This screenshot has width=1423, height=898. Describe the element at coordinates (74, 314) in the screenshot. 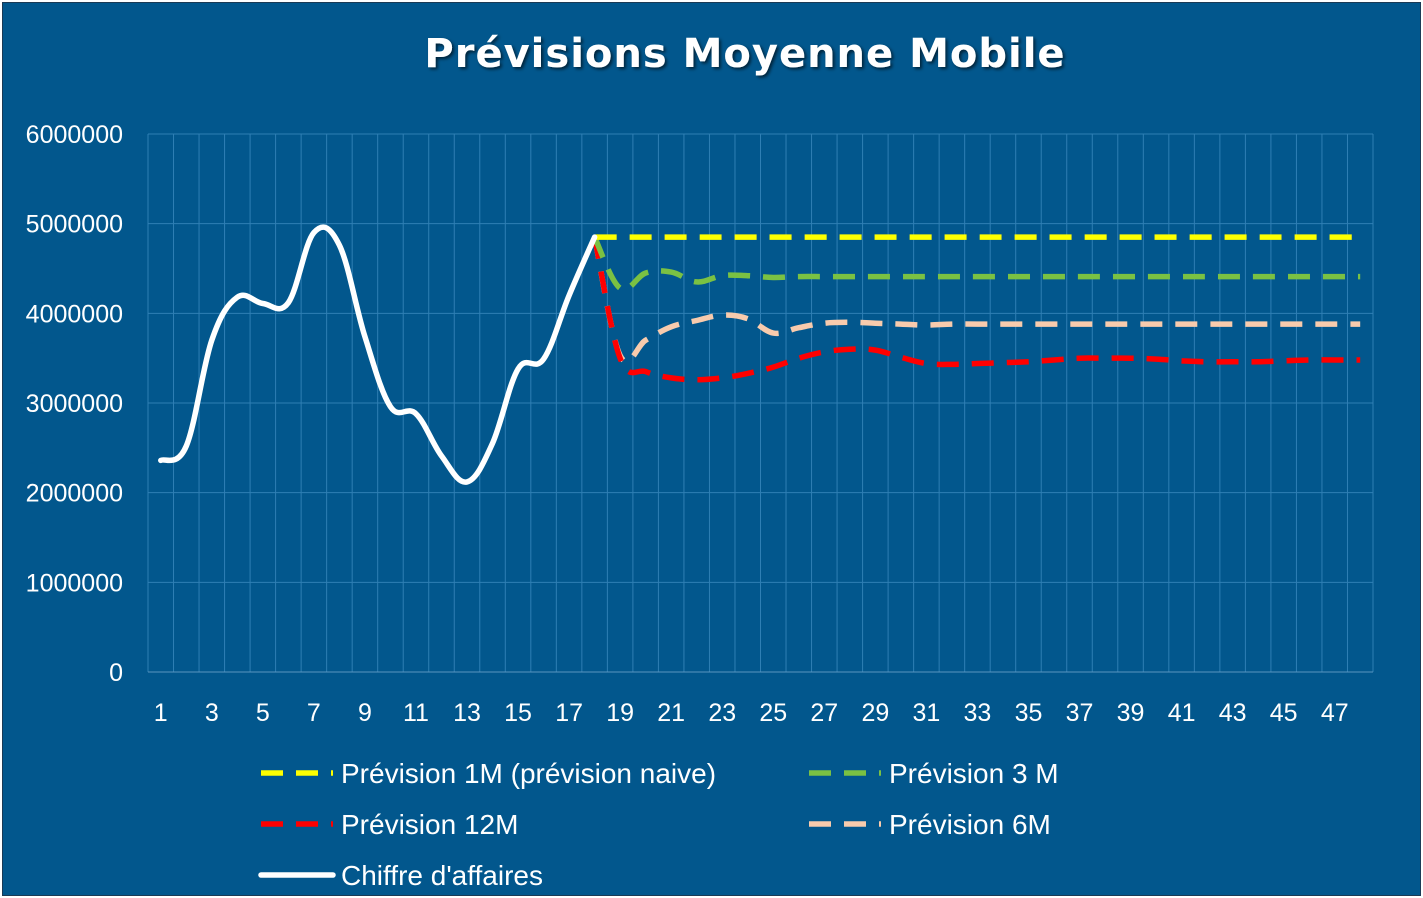

I see `y-tick-label: 4000000` at that location.